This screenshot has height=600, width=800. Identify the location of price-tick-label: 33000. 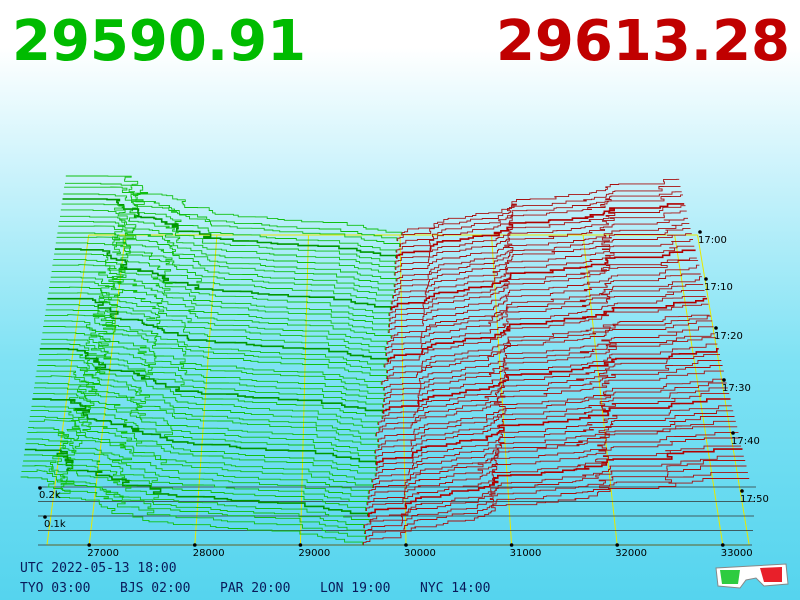
(737, 553).